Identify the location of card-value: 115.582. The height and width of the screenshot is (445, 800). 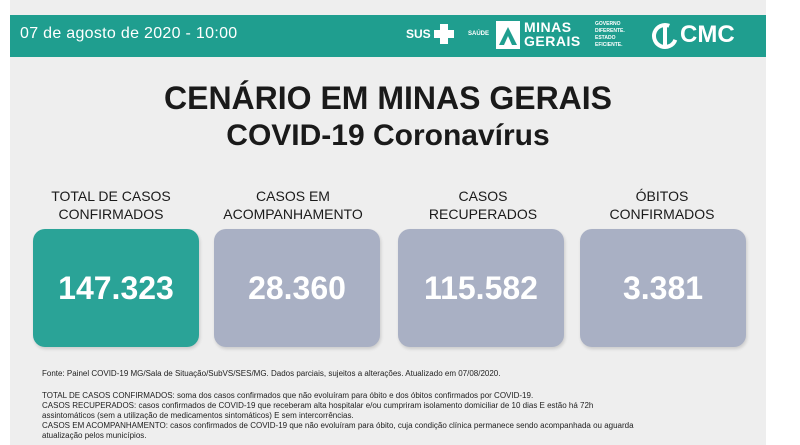
(481, 287).